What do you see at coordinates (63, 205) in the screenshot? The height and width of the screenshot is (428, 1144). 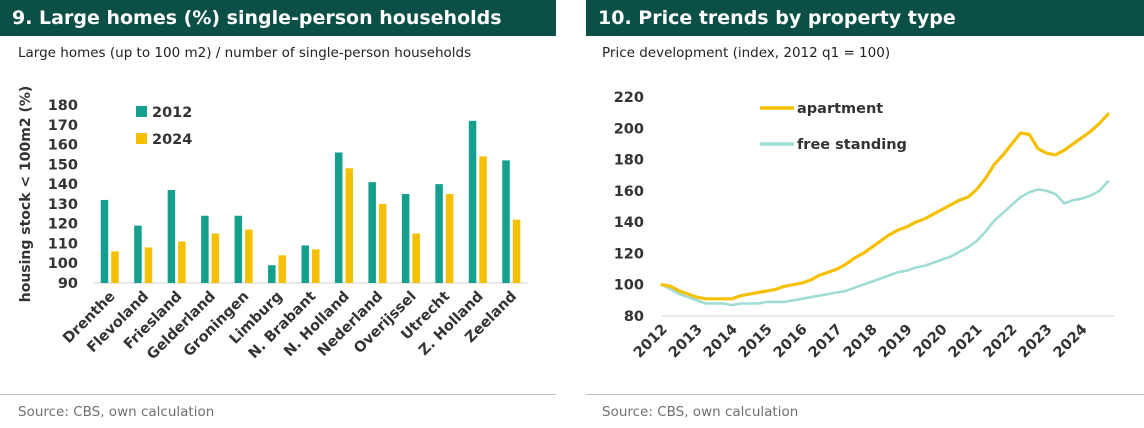 I see `y-tick-label: 130` at bounding box center [63, 205].